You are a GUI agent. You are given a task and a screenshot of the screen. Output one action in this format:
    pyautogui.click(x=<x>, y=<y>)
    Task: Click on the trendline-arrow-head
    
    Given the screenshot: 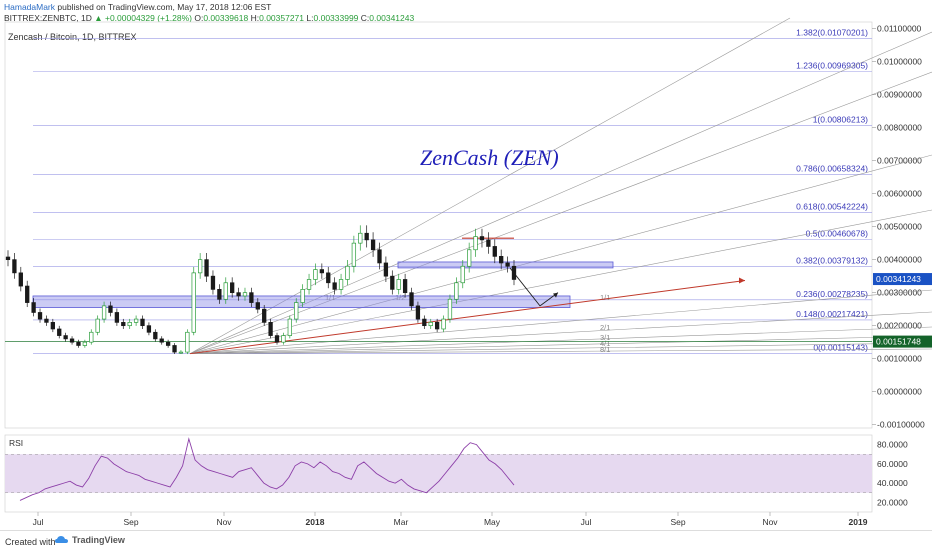 What is the action you would take?
    pyautogui.click(x=742, y=280)
    